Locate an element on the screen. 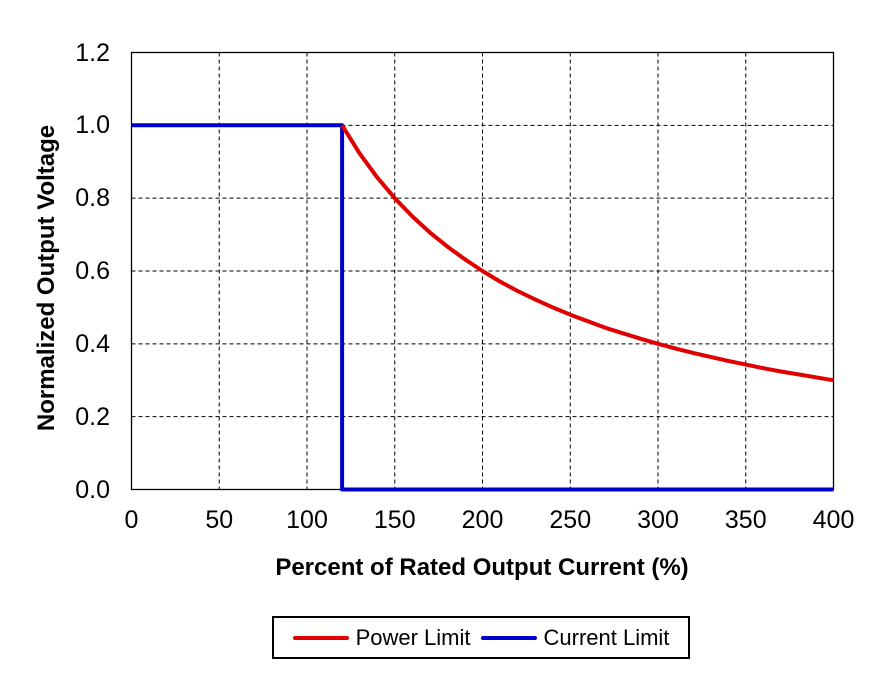 This screenshot has width=888, height=678. legend-item-current-limit: Current Limit is located at coordinates (575, 637).